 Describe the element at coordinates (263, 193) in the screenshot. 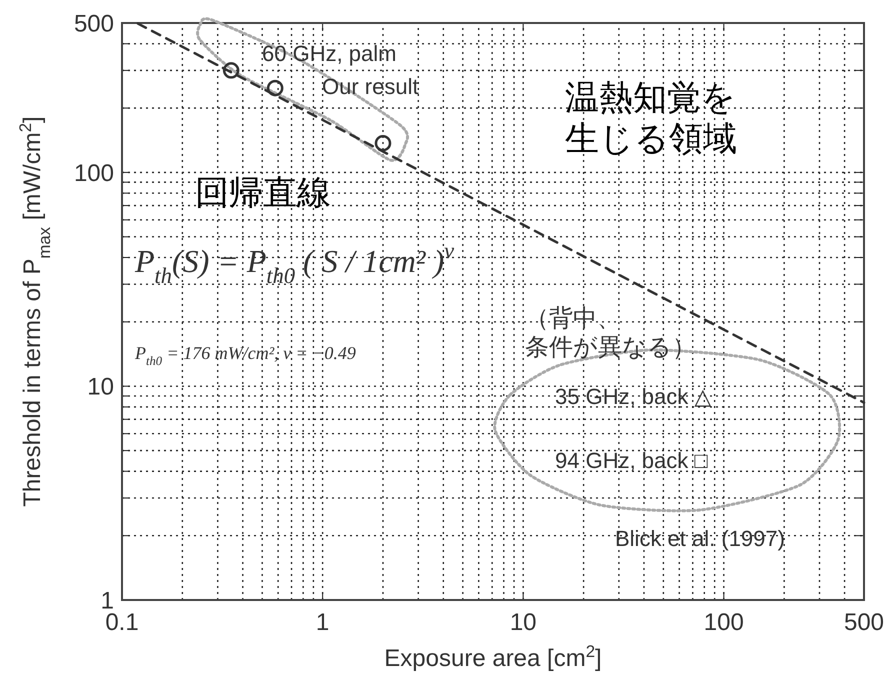

I see `annotation: 回帰直線` at that location.